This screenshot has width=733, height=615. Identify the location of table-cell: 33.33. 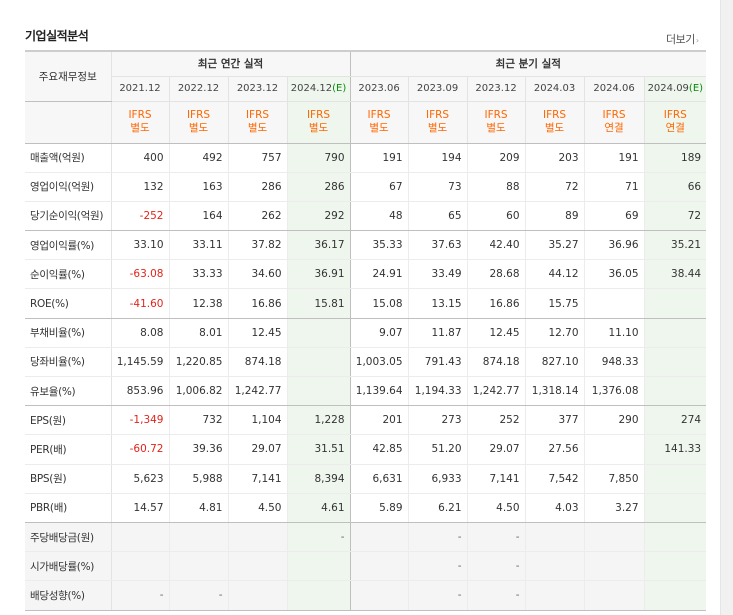
(198, 274).